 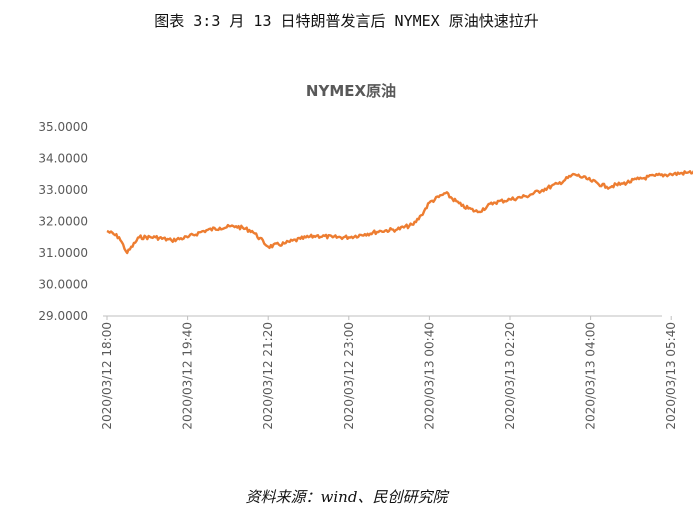 I want to click on x-tick-label: 2020/03/12 19:40, so click(x=188, y=376).